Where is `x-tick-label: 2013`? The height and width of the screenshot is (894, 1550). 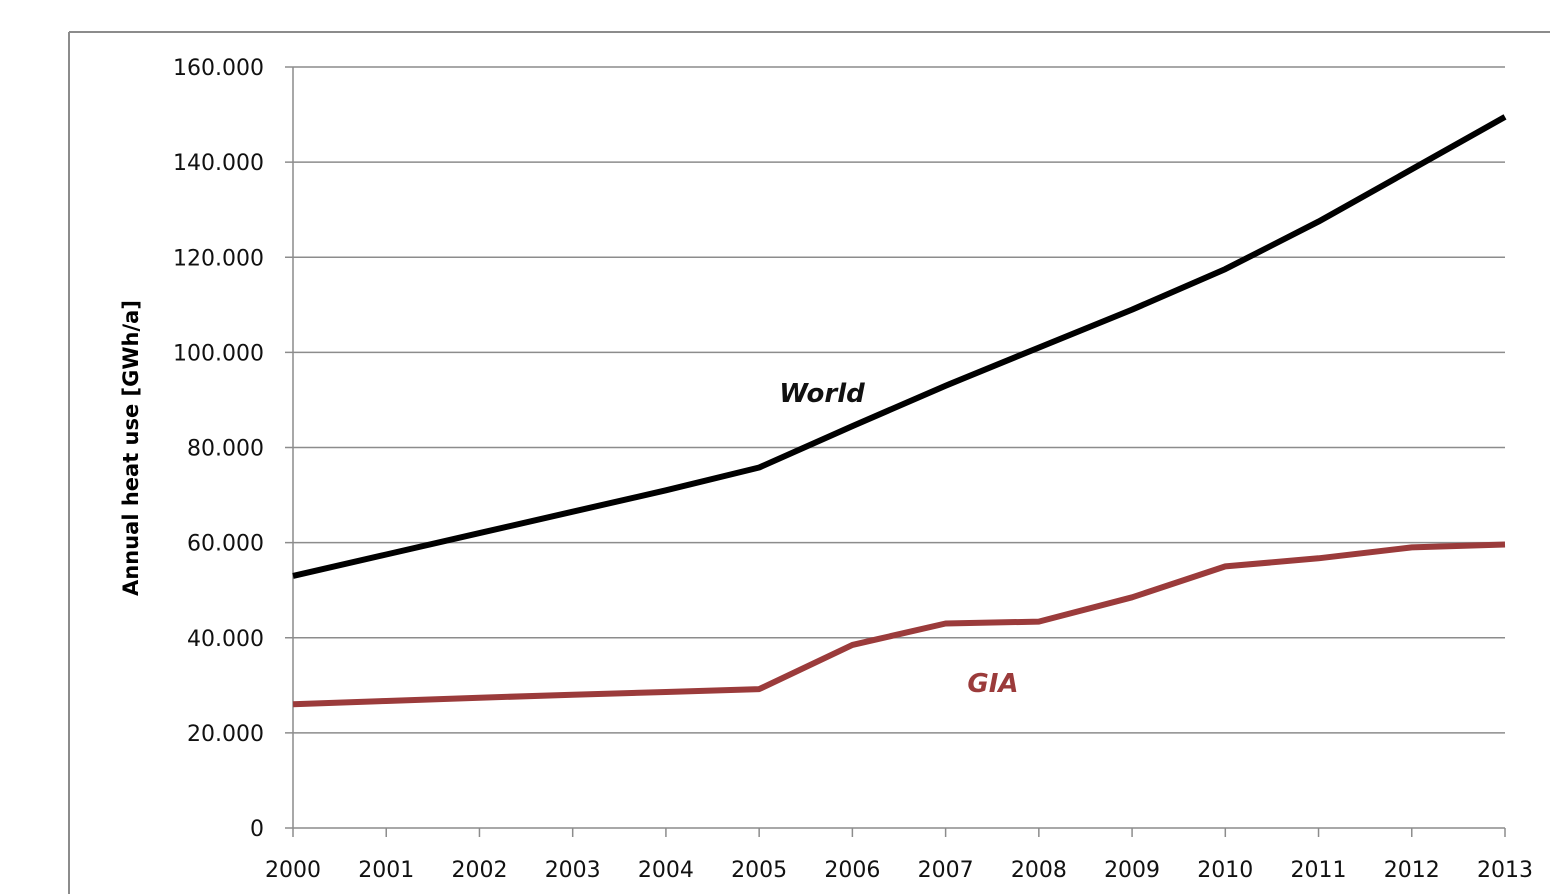
x-tick-label: 2013 is located at coordinates (1505, 870).